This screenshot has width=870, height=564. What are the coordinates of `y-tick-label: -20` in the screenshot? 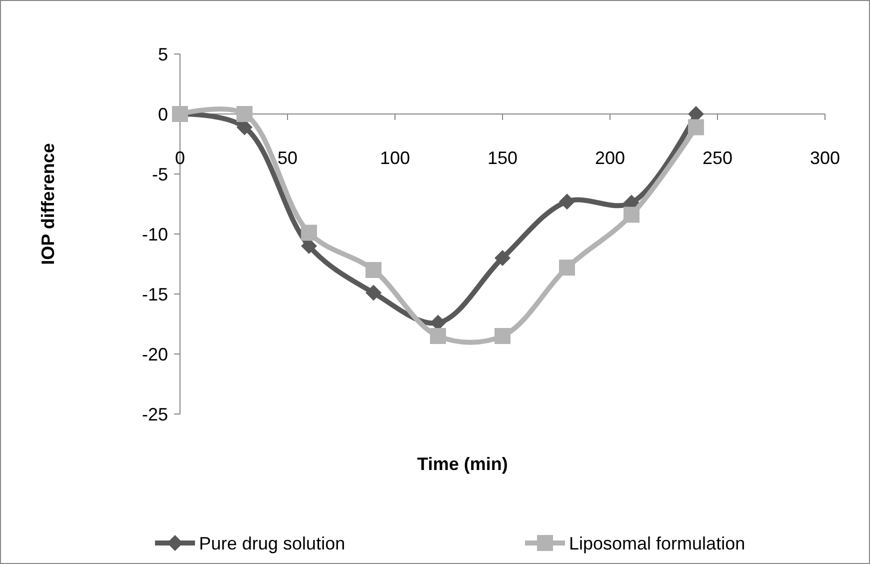 It's located at (155, 354).